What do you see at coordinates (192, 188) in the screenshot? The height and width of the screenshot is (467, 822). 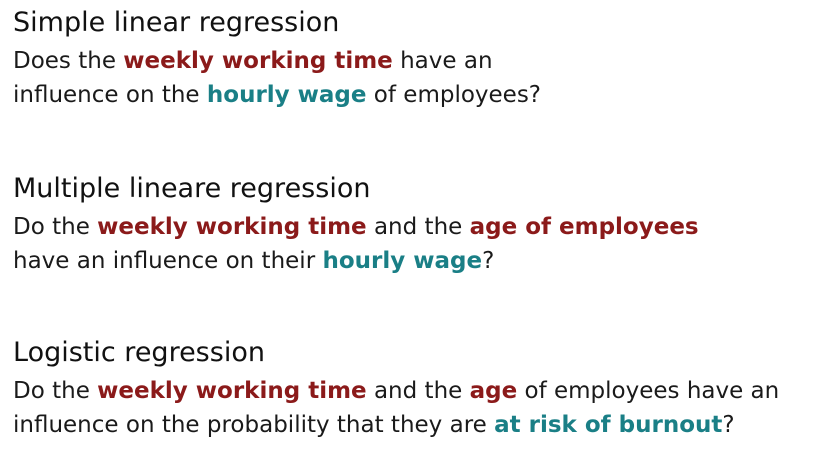 I see `section-heading: Multiple lineare regression` at bounding box center [192, 188].